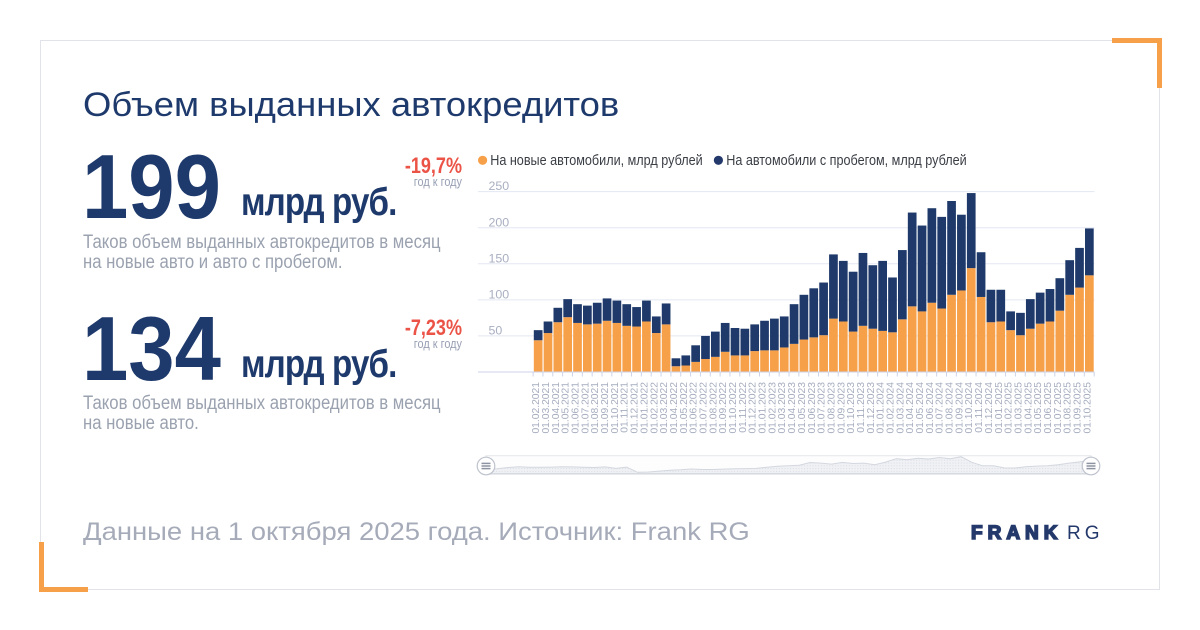 The width and height of the screenshot is (1200, 630). What do you see at coordinates (940, 408) in the screenshot?
I see `svg-text: 01.07.2024` at bounding box center [940, 408].